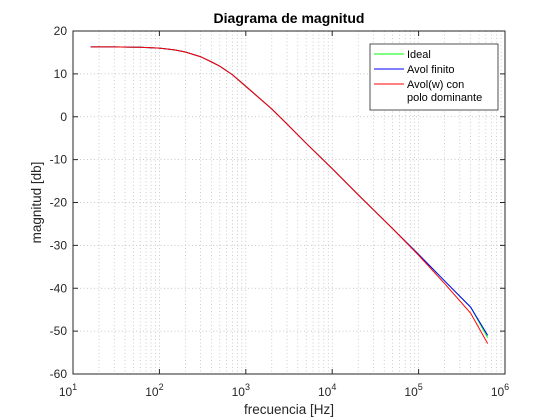 Image resolution: width=560 pixels, height=420 pixels. What do you see at coordinates (444, 98) in the screenshot?
I see `legend-label: polo dominante` at bounding box center [444, 98].